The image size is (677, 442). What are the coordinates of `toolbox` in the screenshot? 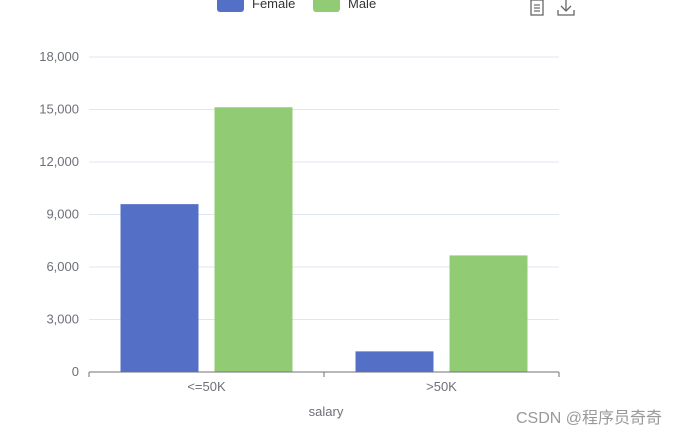 It's located at (552, 8).